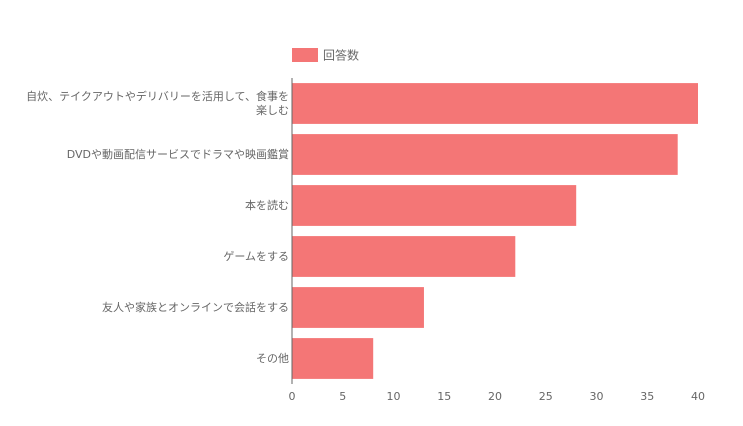 The height and width of the screenshot is (426, 743). I want to click on y-tick-label: 友人や家族とオンラインで会話をする, so click(195, 307).